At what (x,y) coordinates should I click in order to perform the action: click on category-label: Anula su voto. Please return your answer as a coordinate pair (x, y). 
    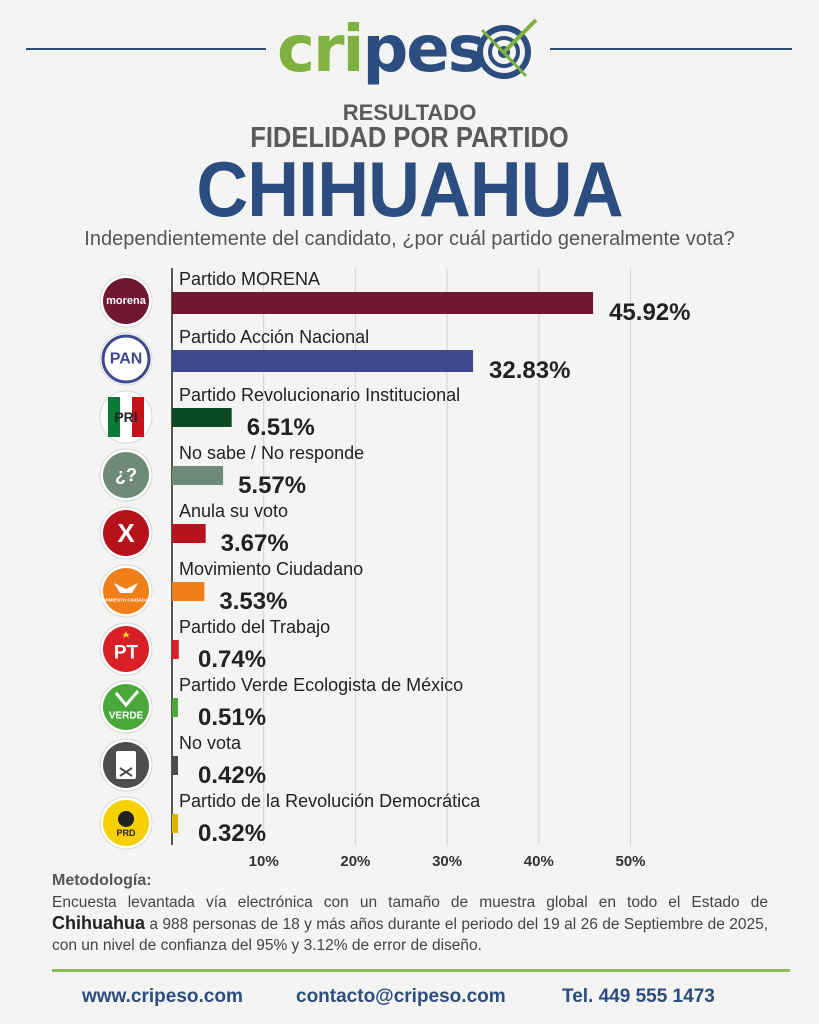
    Looking at the image, I should click on (233, 511).